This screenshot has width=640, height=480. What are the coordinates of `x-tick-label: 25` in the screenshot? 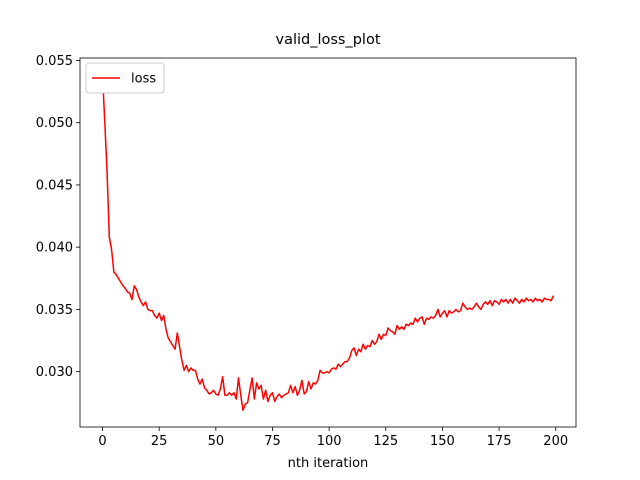 It's located at (159, 441).